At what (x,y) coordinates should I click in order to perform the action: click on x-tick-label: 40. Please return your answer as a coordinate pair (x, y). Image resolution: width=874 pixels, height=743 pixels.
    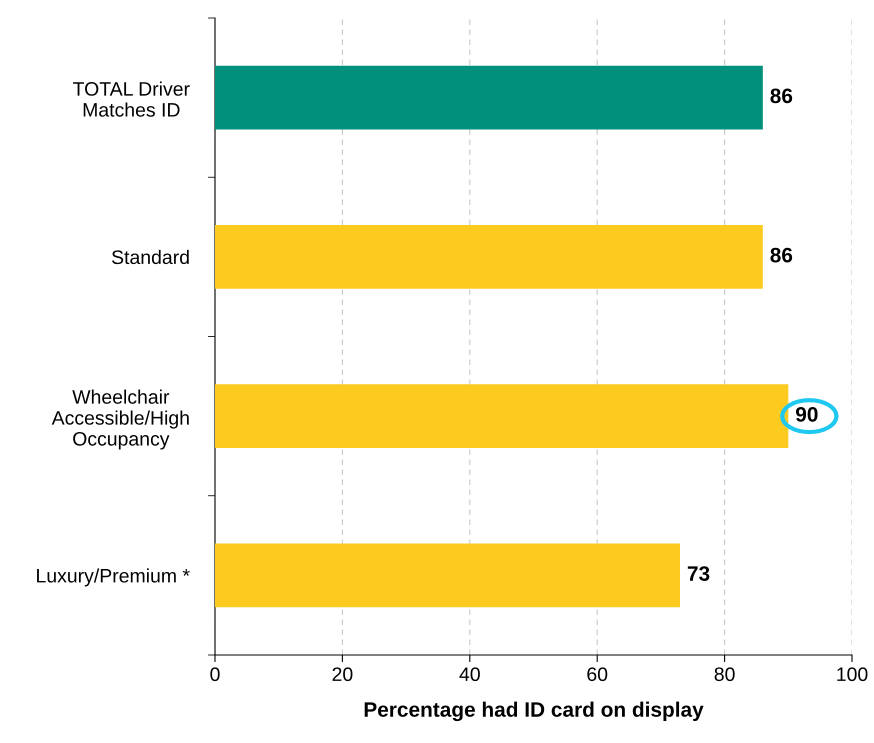
    Looking at the image, I should click on (469, 674).